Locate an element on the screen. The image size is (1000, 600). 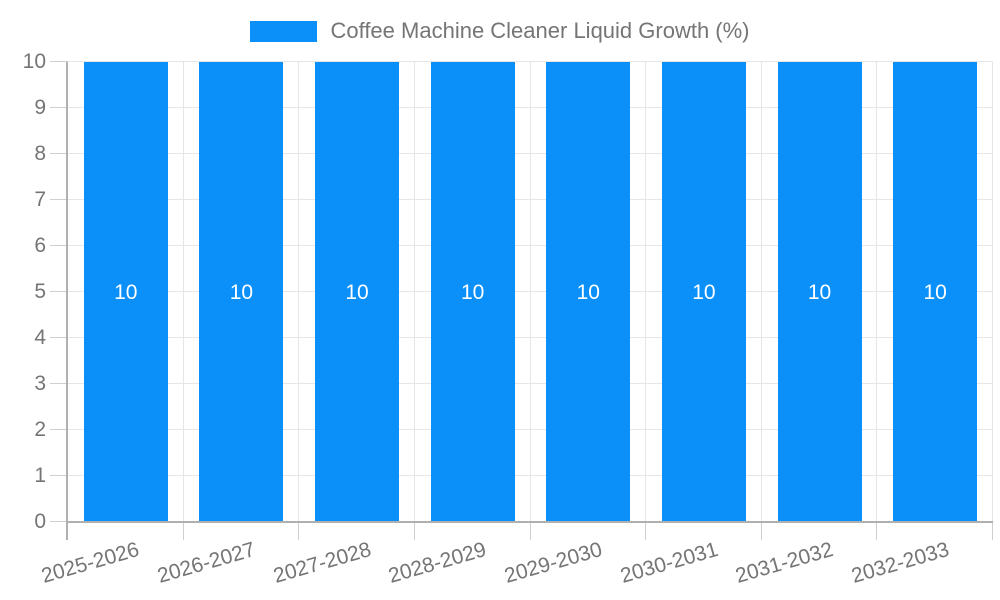
x-axis-label: 2027-2028 is located at coordinates (322, 563).